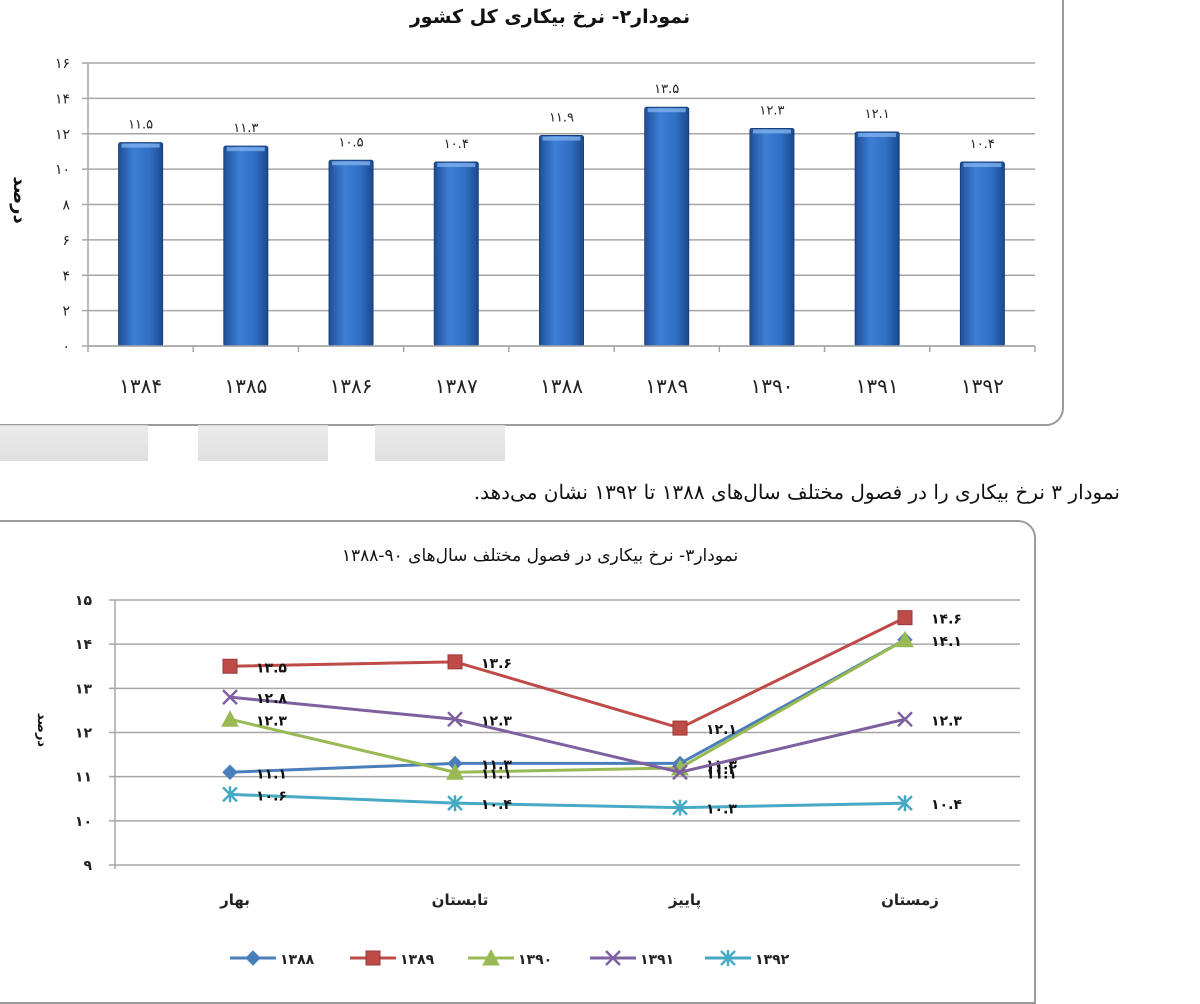 This screenshot has width=1200, height=1004. Describe the element at coordinates (245, 386) in the screenshot. I see `x-tick-label: ۱۳۸۵` at that location.